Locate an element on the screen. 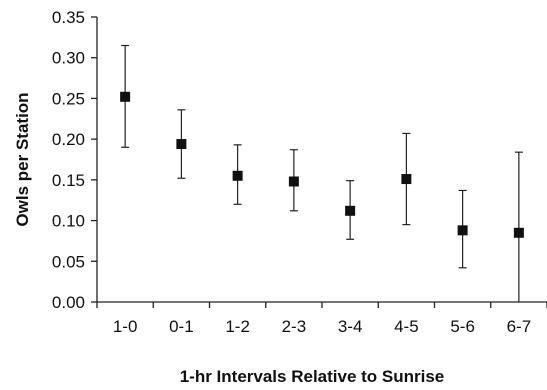  y-ticks: 0.00 0.05 0.10 0.15 0.20 0.25 0.30 0.35 is located at coordinates (74, 160).